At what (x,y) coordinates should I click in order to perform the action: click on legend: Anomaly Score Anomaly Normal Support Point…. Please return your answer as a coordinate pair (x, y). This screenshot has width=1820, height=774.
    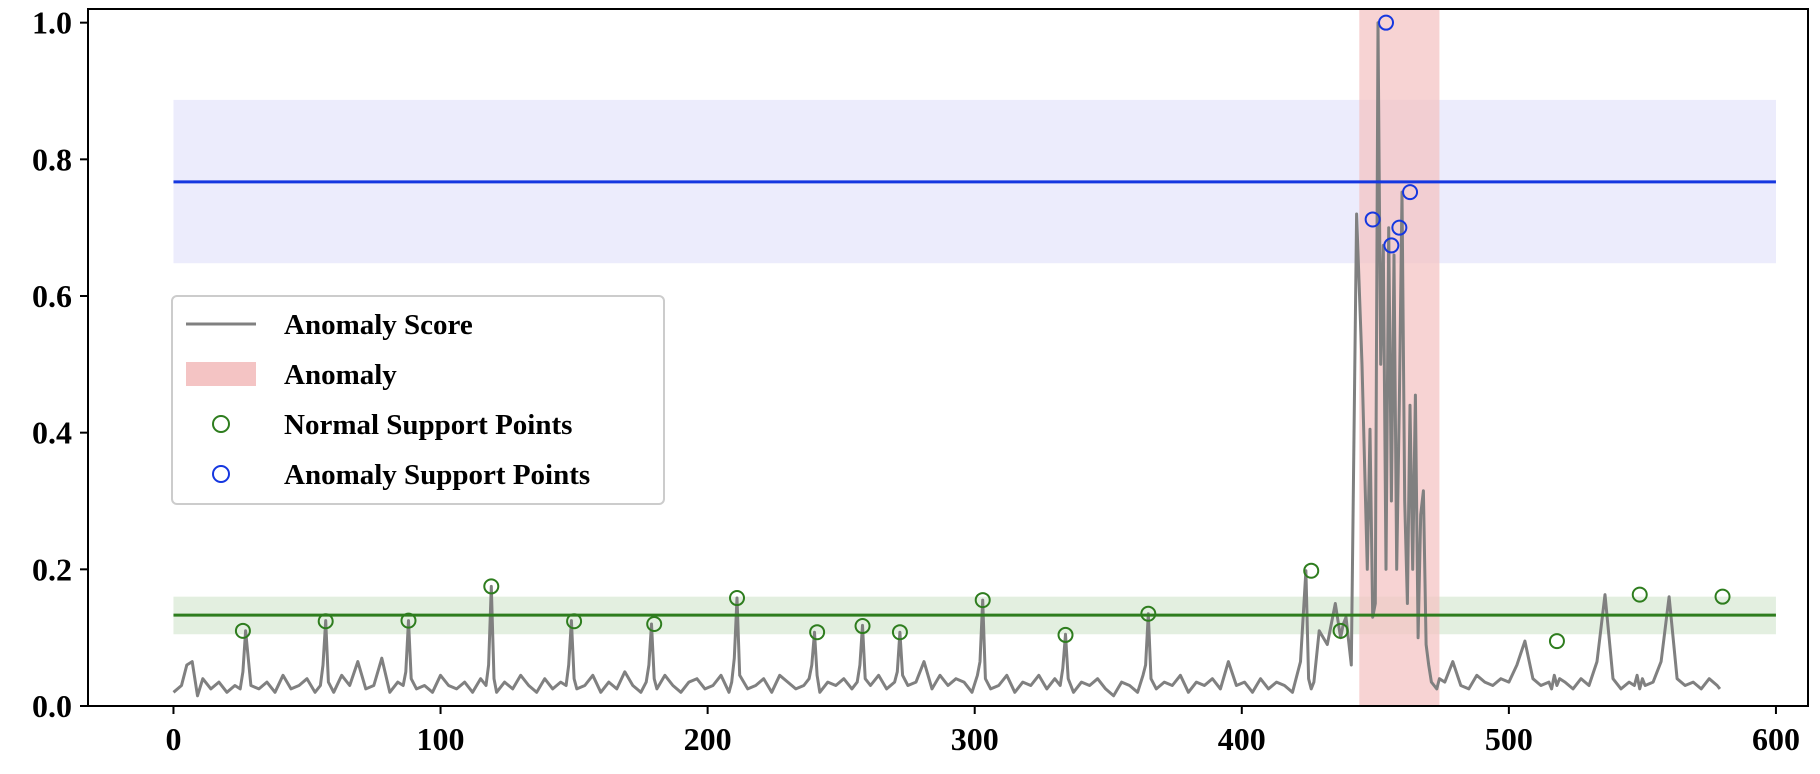
    Looking at the image, I should click on (418, 400).